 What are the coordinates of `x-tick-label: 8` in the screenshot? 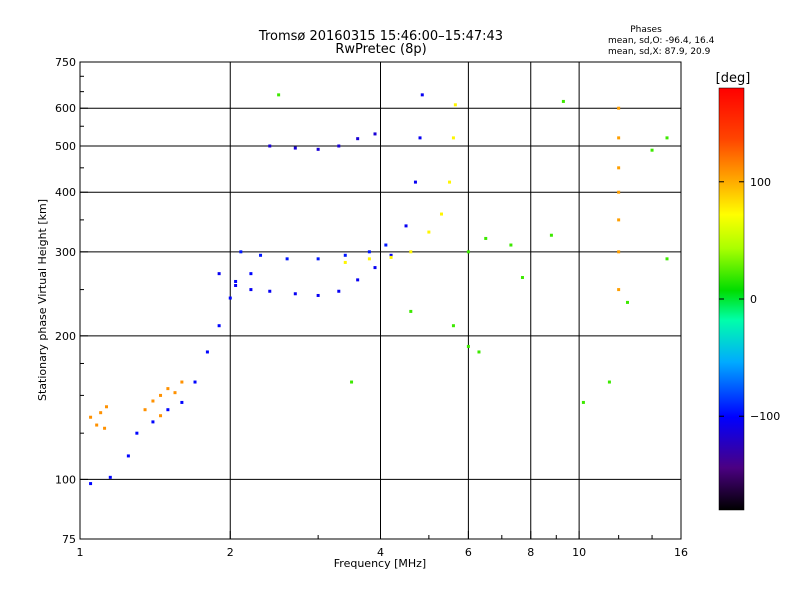 It's located at (530, 552).